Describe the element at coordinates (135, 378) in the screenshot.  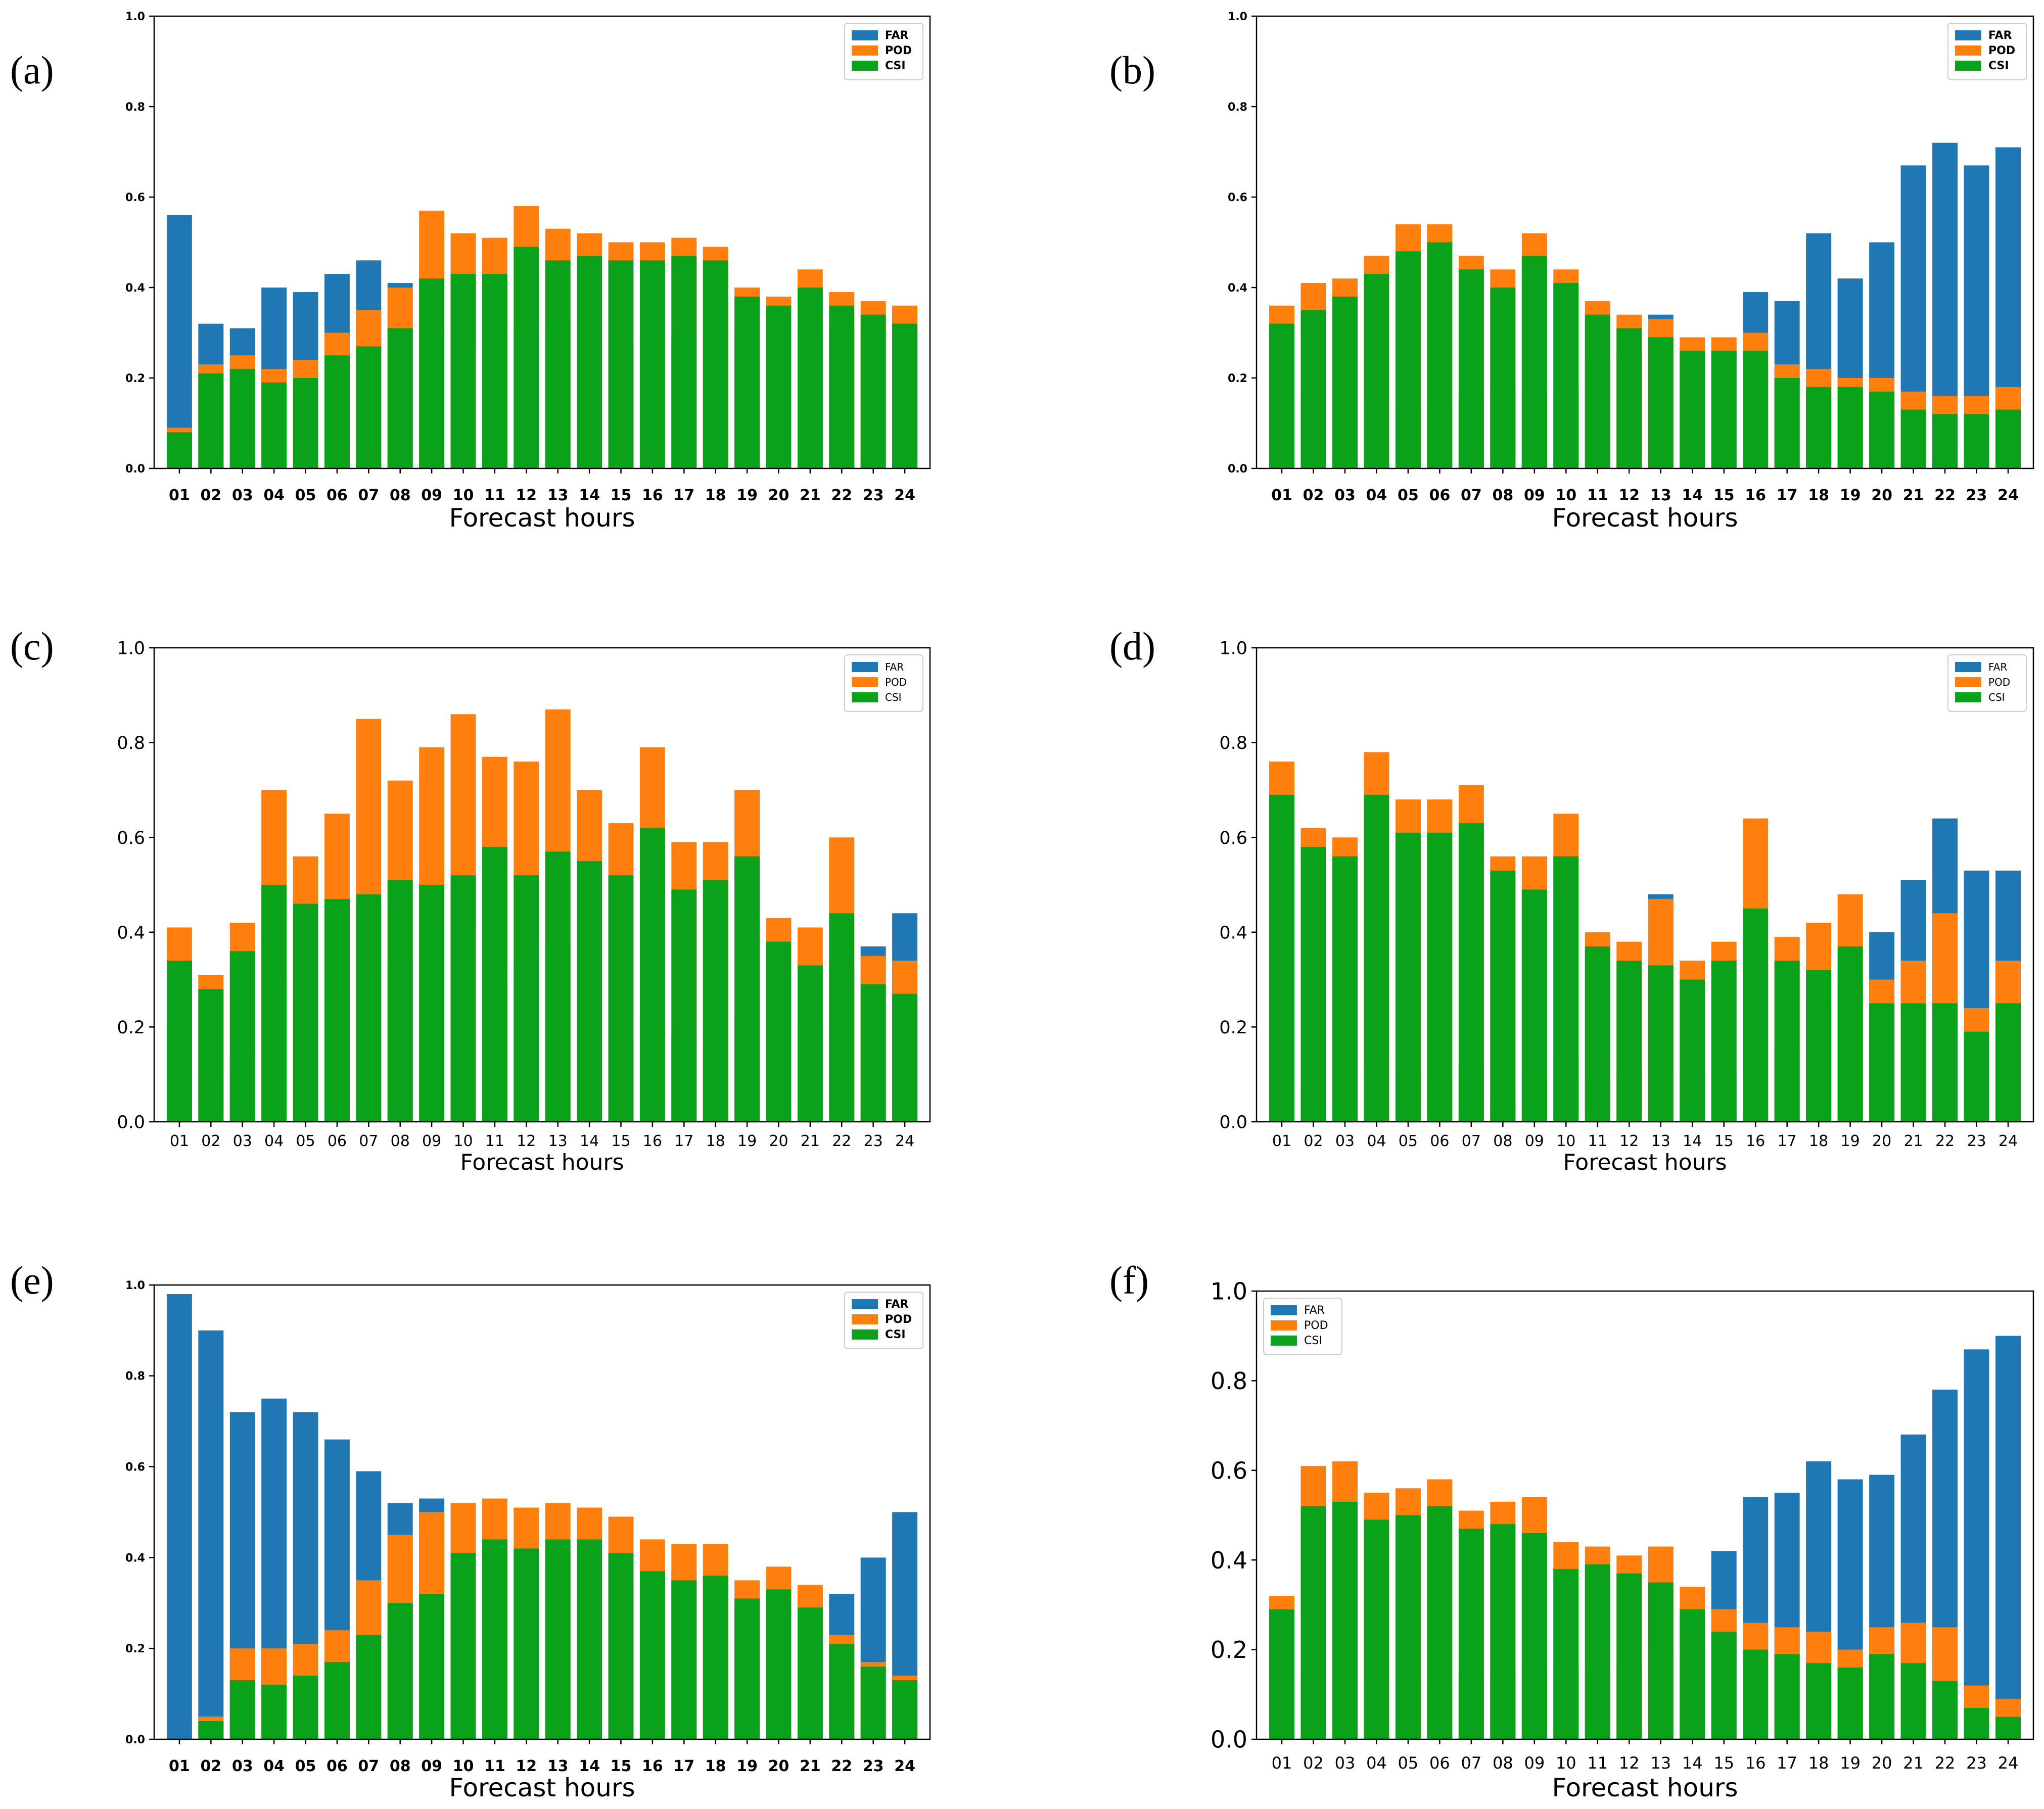
I see `y-tick-label: 0.2` at that location.